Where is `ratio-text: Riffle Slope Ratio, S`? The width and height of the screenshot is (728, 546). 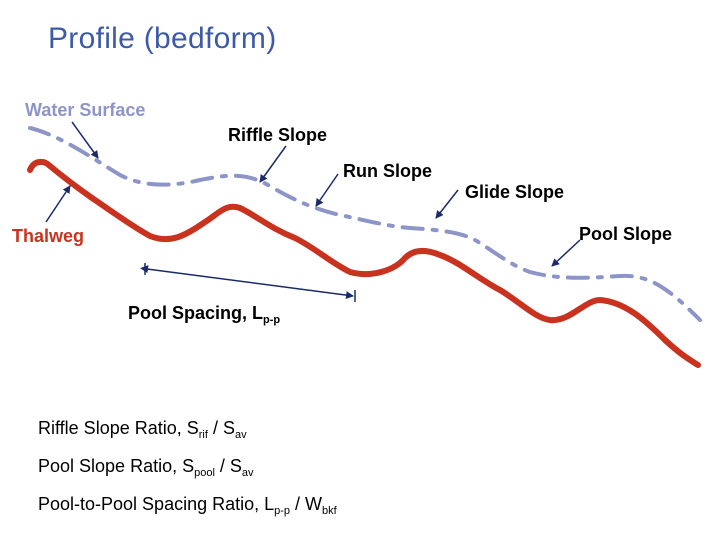
ratio-text: Riffle Slope Ratio, S is located at coordinates (118, 428).